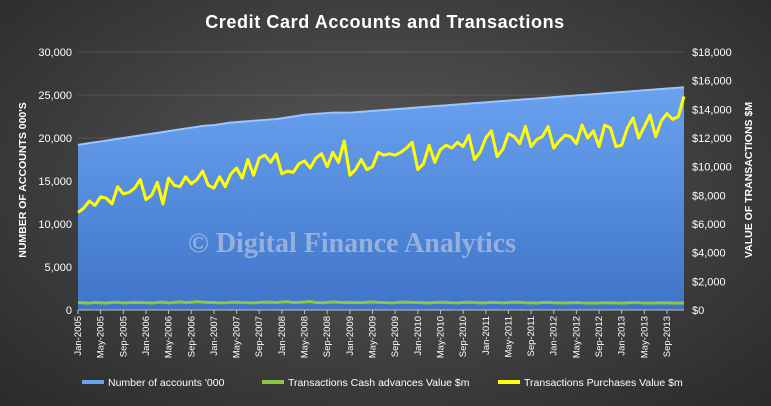 The height and width of the screenshot is (406, 771). I want to click on x-tick-label: Sep-2008, so click(327, 336).